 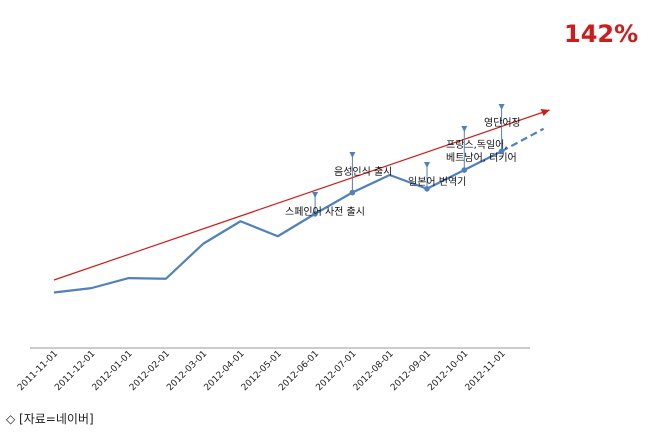 I want to click on annotation-label: 일본어 번역기, so click(x=437, y=182).